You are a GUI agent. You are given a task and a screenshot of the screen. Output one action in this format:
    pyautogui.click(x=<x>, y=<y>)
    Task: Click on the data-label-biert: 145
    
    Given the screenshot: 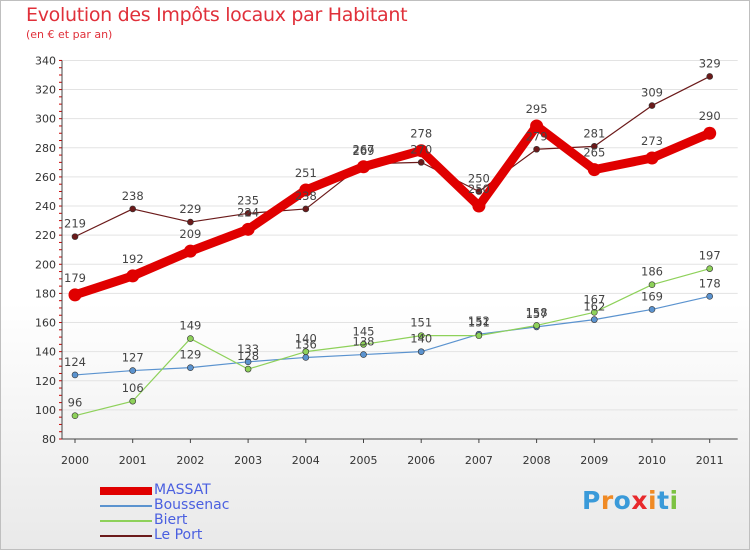 What is the action you would take?
    pyautogui.click(x=364, y=331)
    